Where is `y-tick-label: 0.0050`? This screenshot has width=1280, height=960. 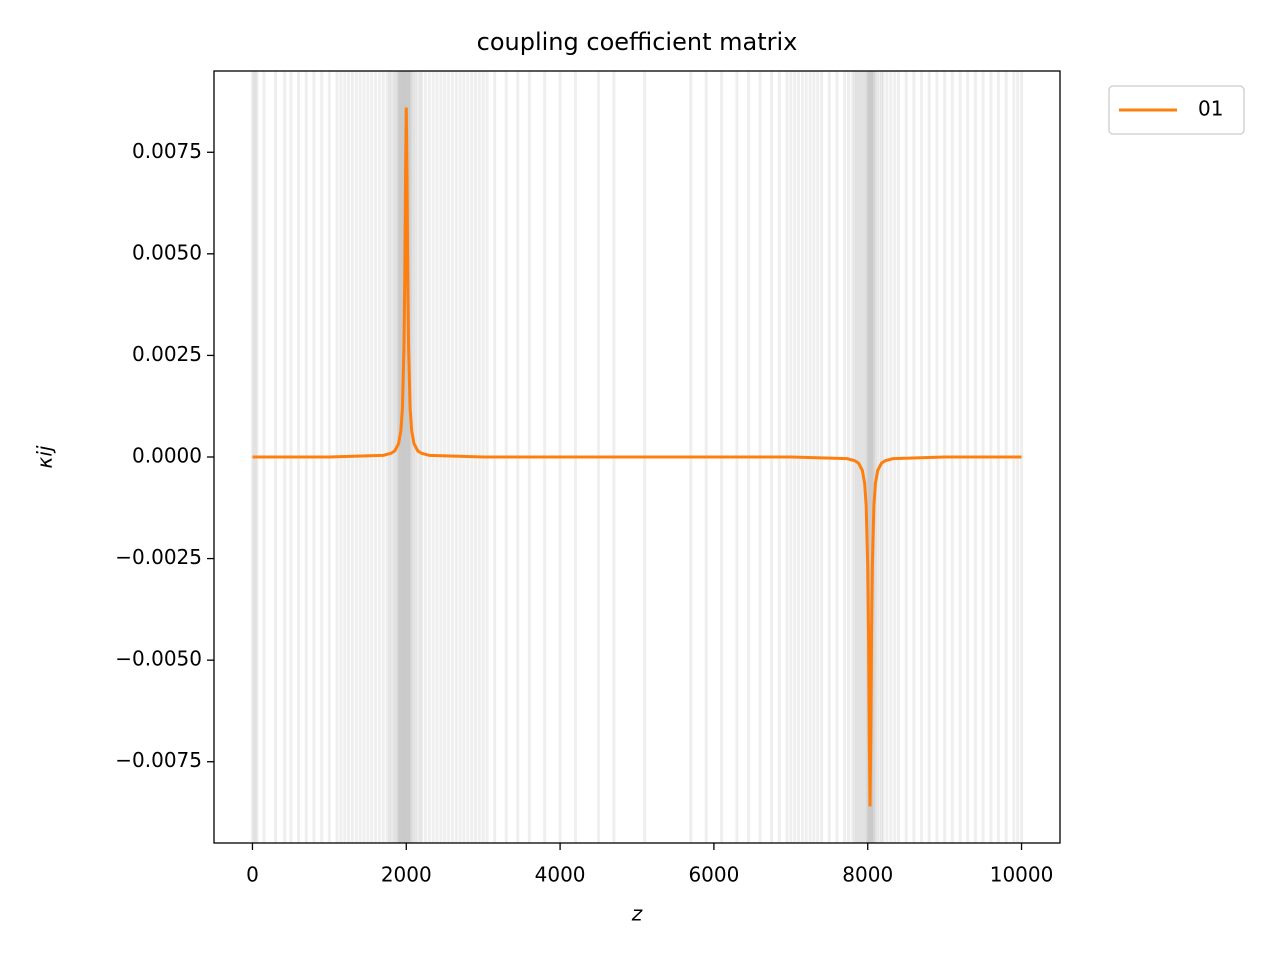
y-tick-label: 0.0050 is located at coordinates (167, 252).